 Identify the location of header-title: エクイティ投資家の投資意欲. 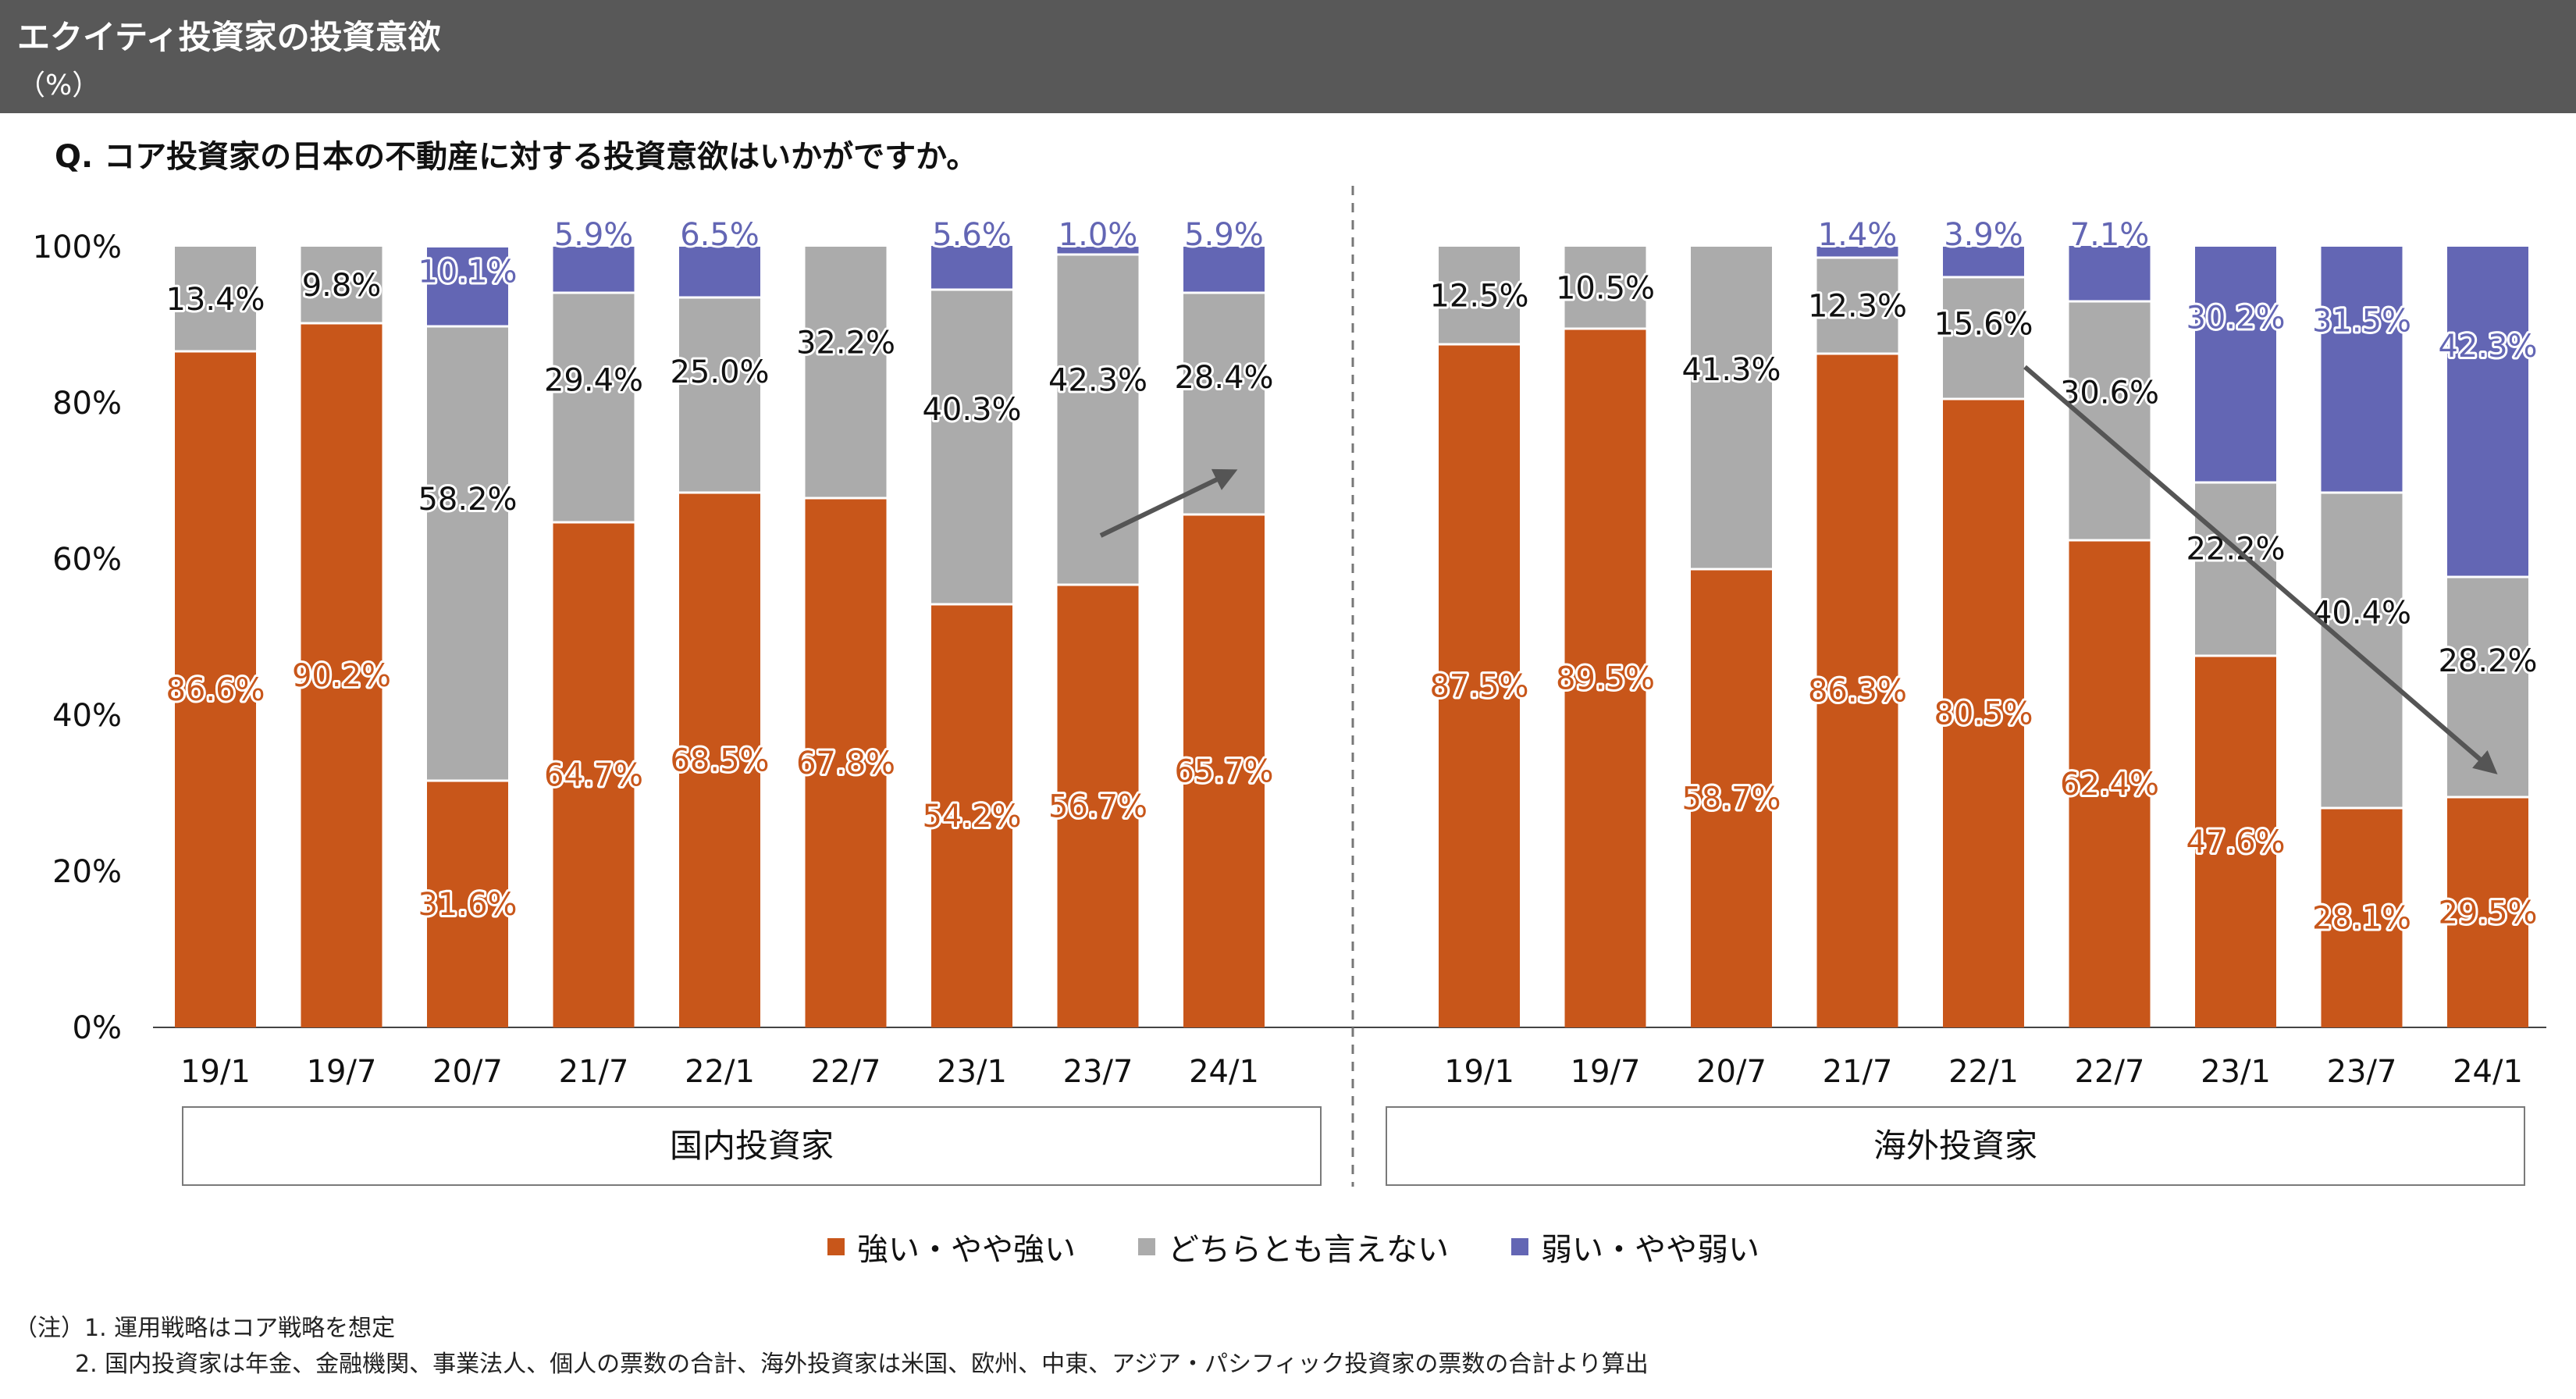
(229, 37).